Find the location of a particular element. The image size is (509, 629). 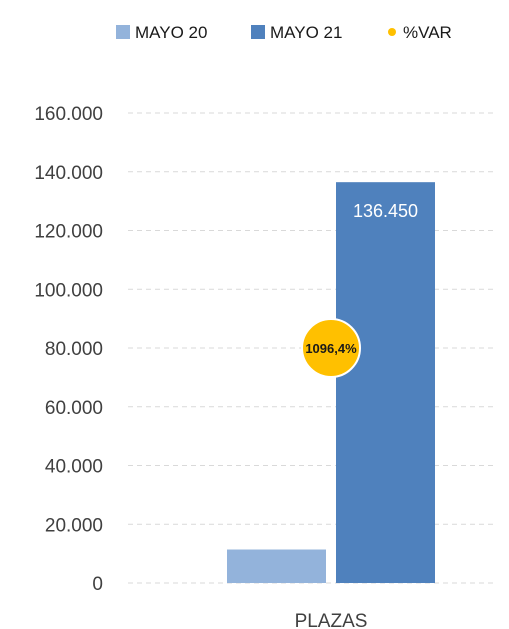

legend-label: MAYO 20 is located at coordinates (171, 32).